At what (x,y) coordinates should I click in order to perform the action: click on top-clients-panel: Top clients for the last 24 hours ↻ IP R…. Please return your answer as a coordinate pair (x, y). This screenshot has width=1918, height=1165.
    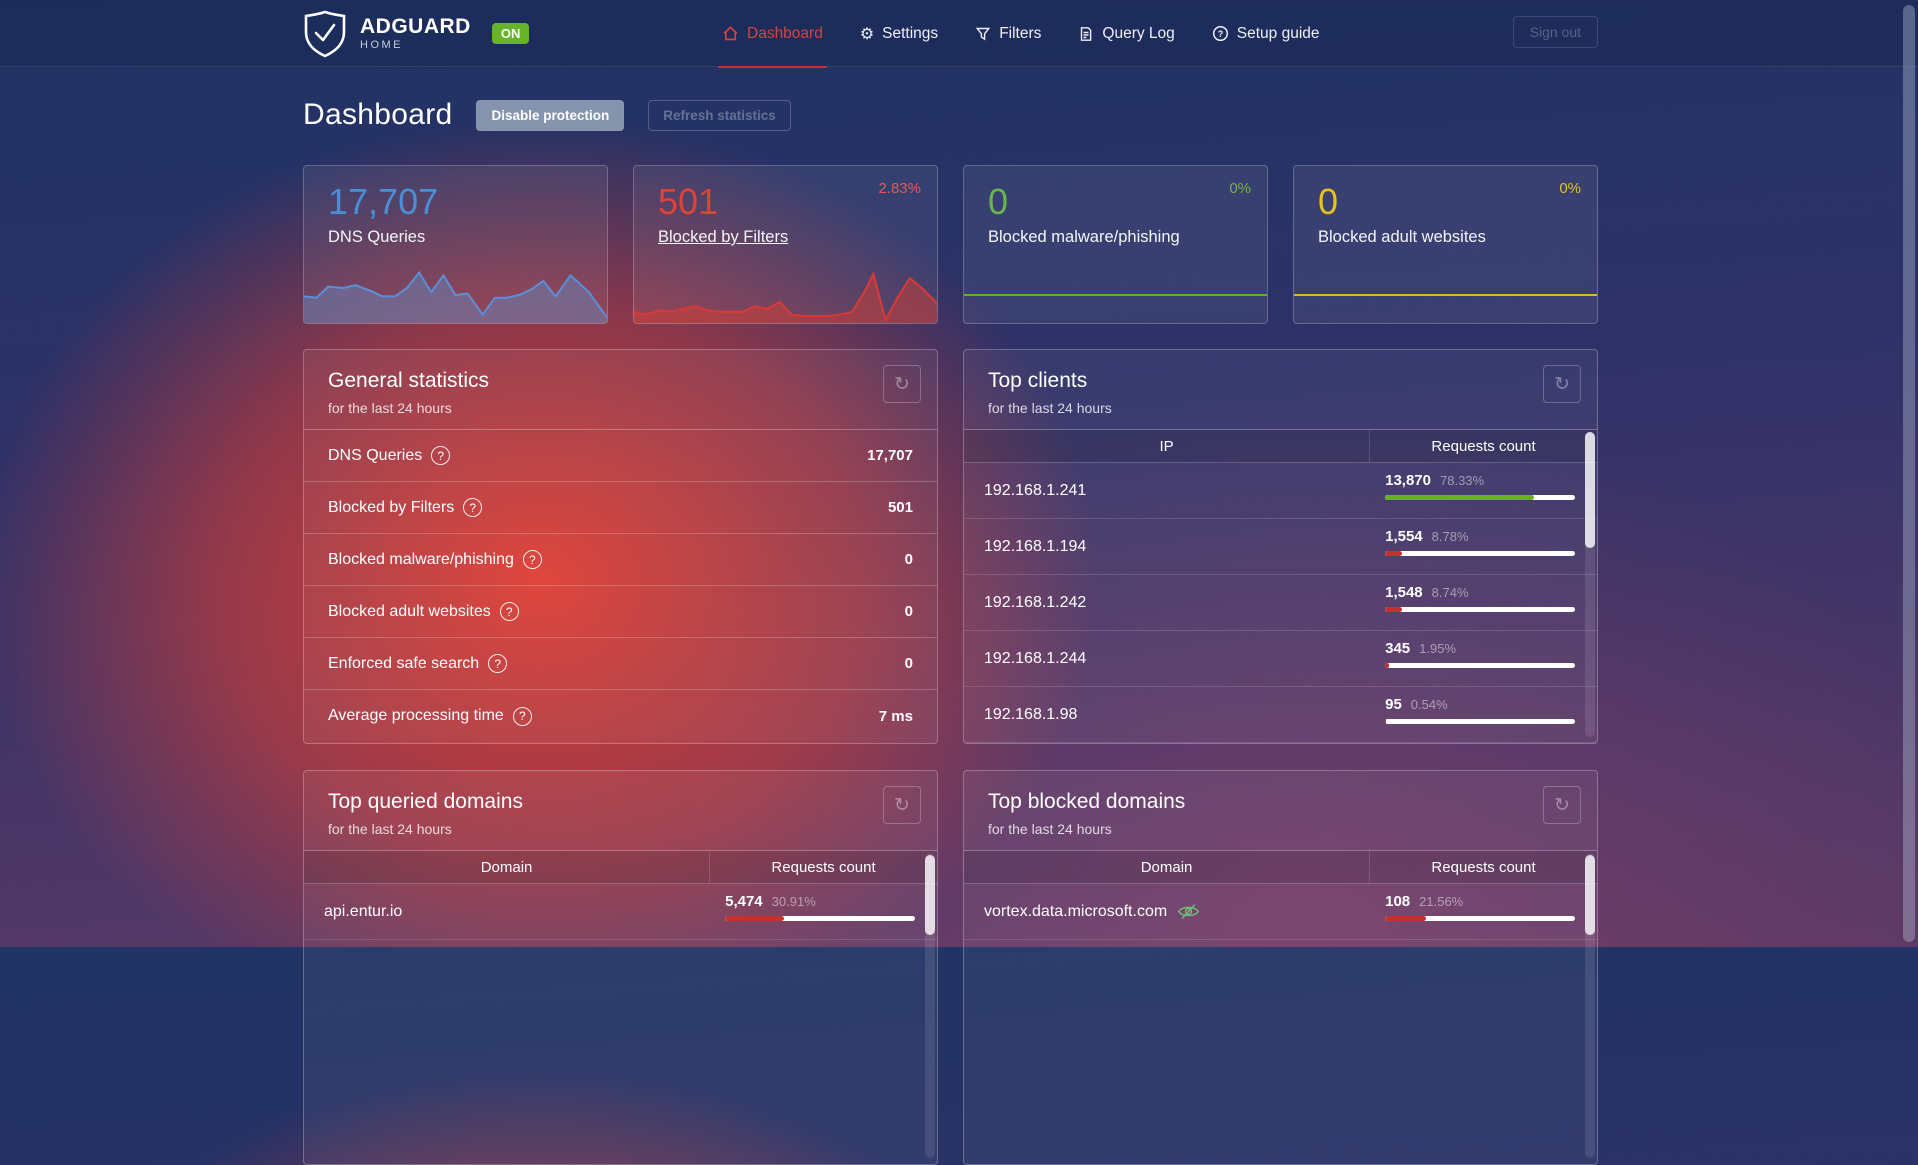
    Looking at the image, I should click on (1280, 546).